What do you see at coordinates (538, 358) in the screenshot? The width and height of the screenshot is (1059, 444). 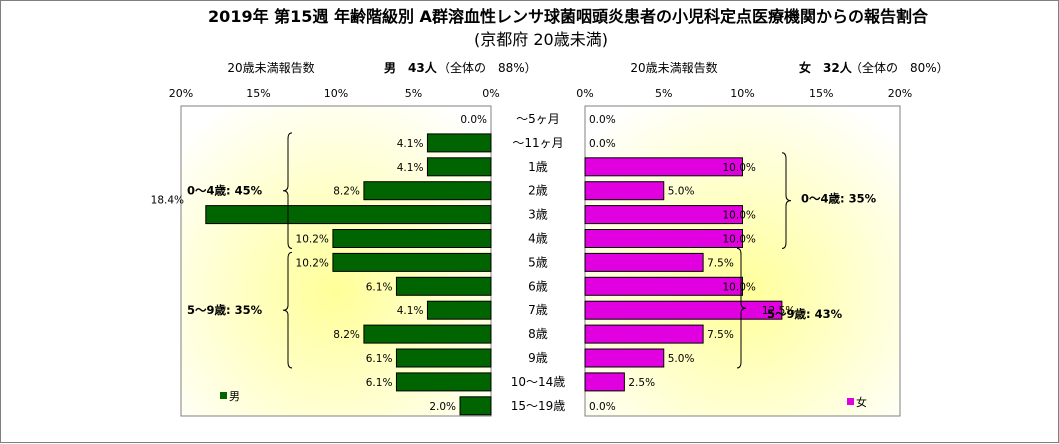 I see `age-category-label: 9歳` at bounding box center [538, 358].